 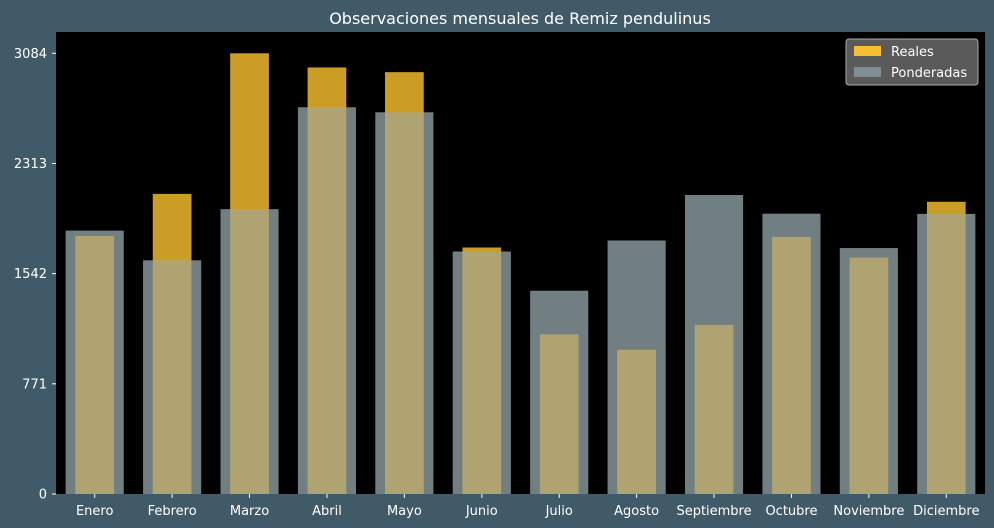 What do you see at coordinates (946, 511) in the screenshot?
I see `x-tick-label-diciembre: Diciembre` at bounding box center [946, 511].